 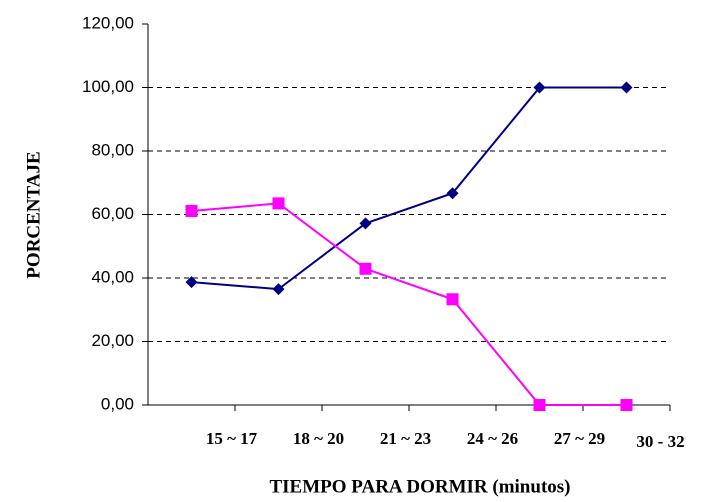 What do you see at coordinates (108, 22) in the screenshot?
I see `y-tick-label: 120,00` at bounding box center [108, 22].